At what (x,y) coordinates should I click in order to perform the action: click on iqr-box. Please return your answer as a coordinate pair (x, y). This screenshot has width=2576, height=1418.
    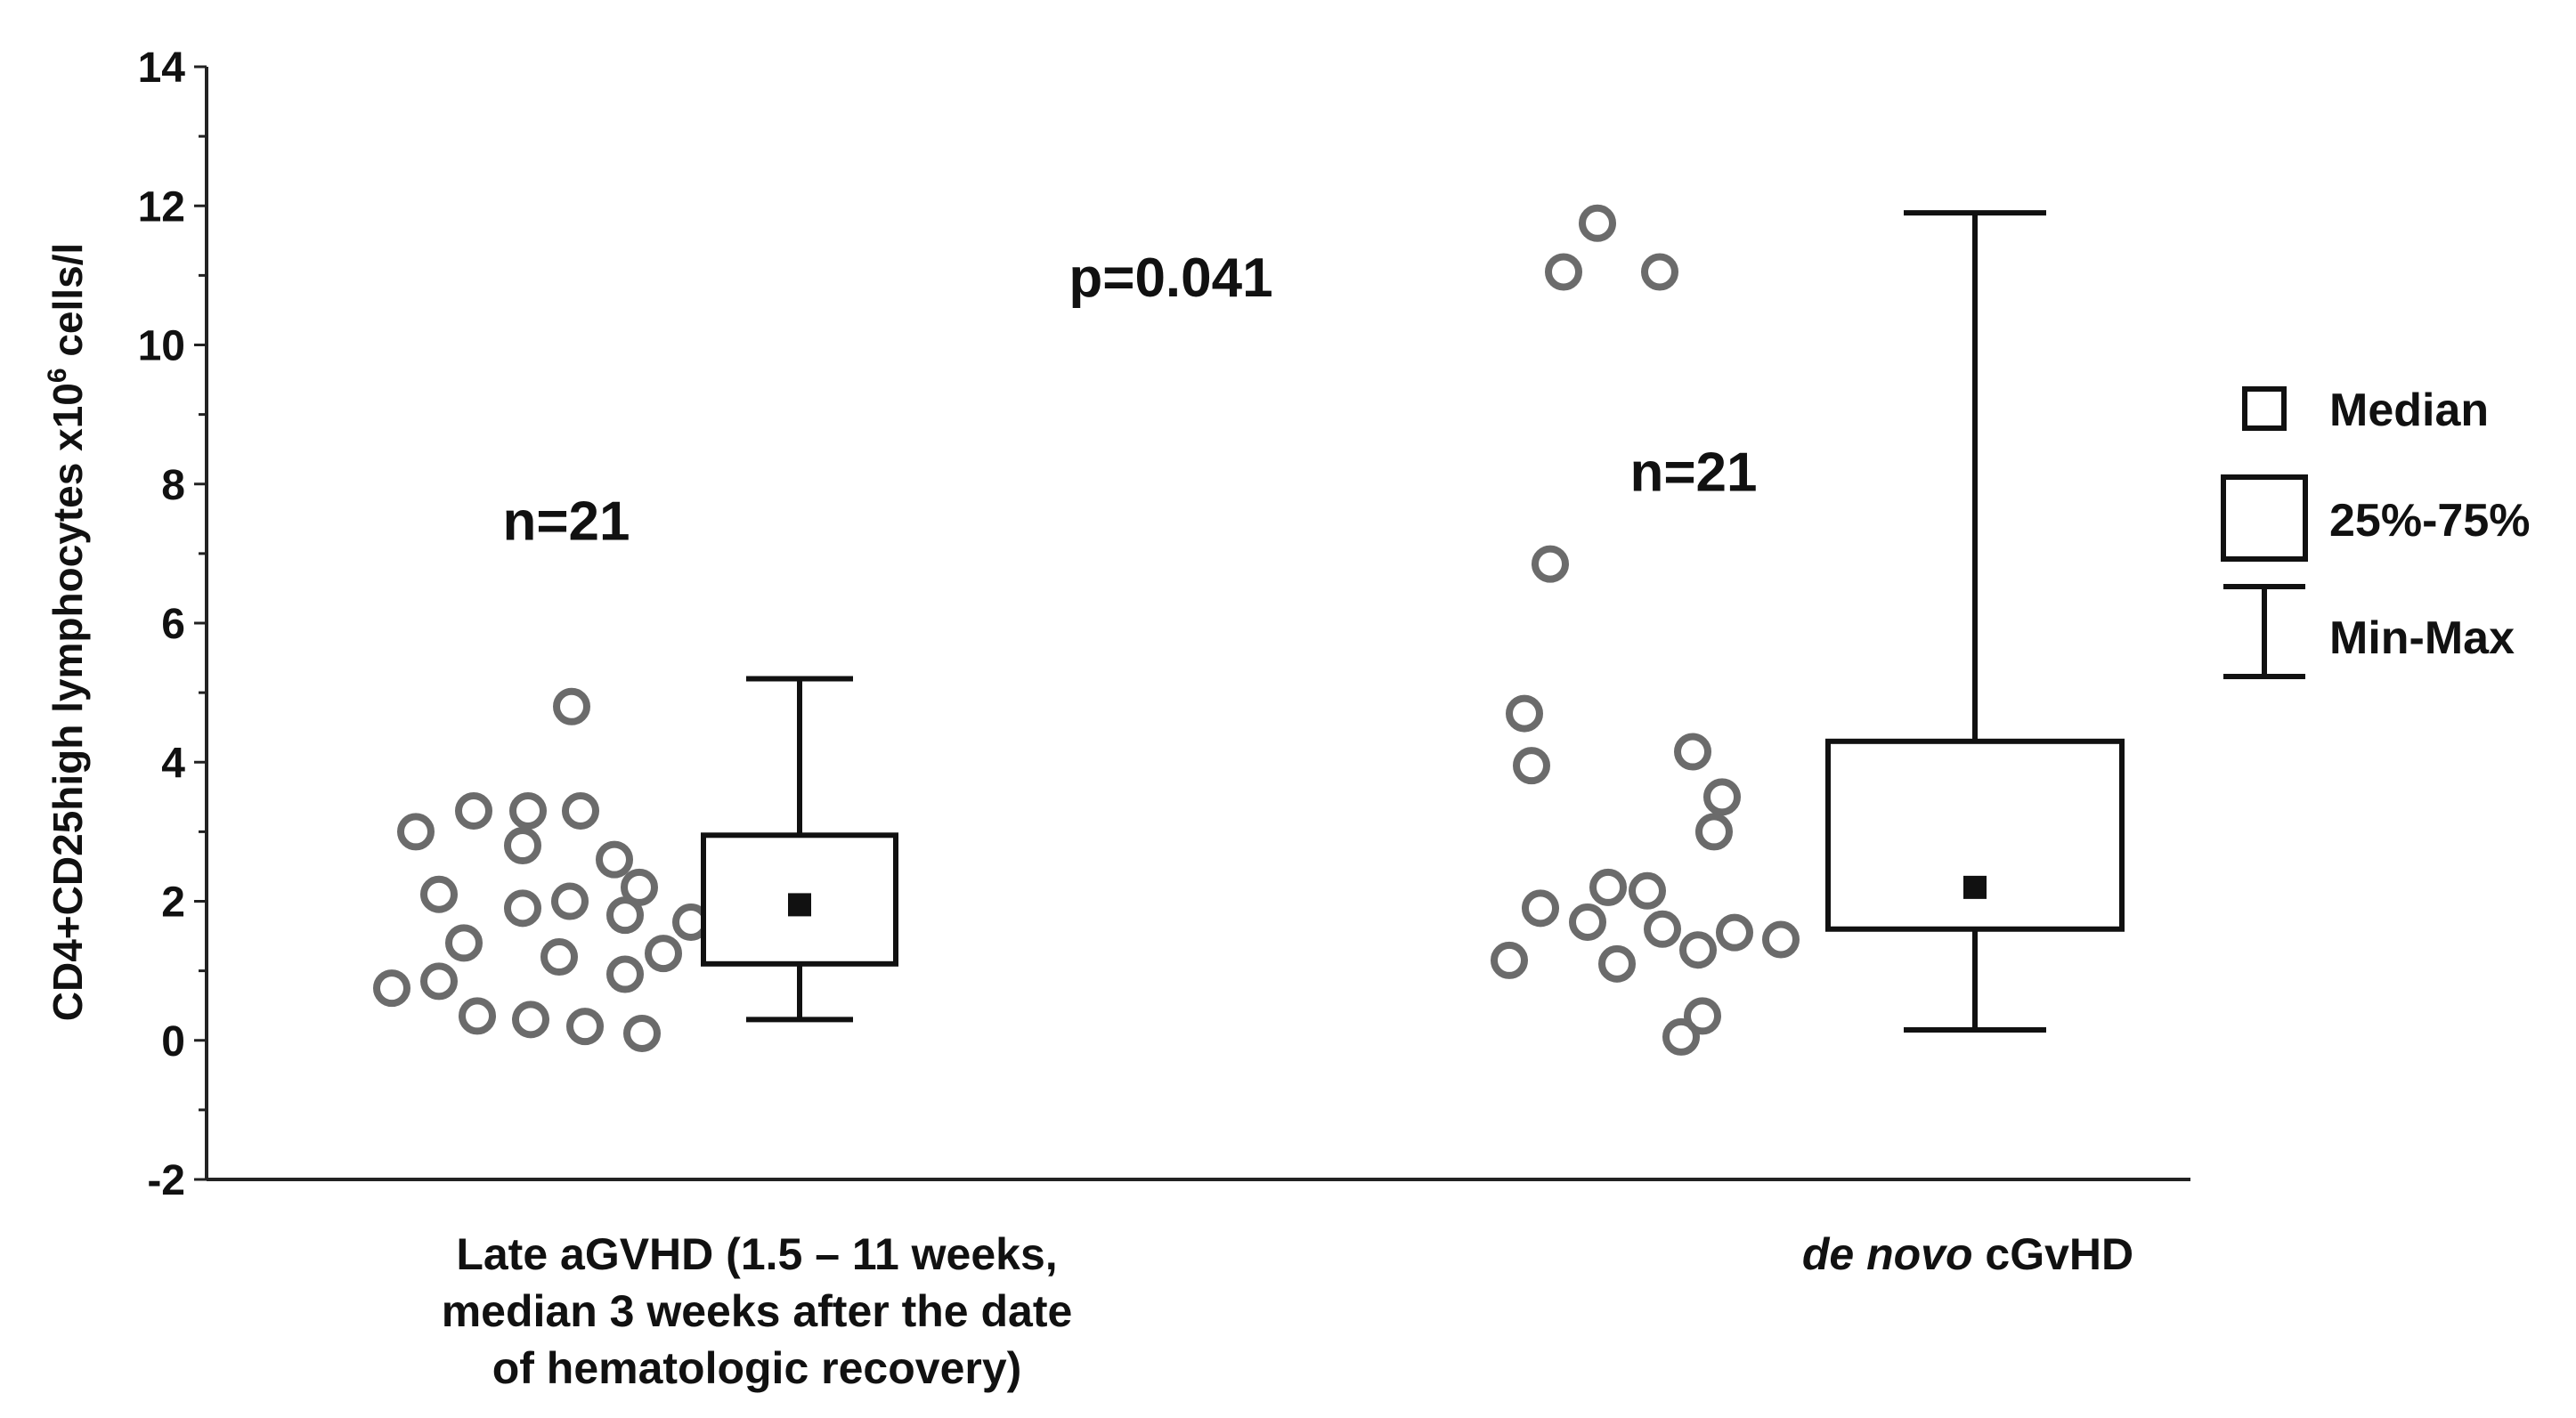
    Looking at the image, I should click on (1975, 835).